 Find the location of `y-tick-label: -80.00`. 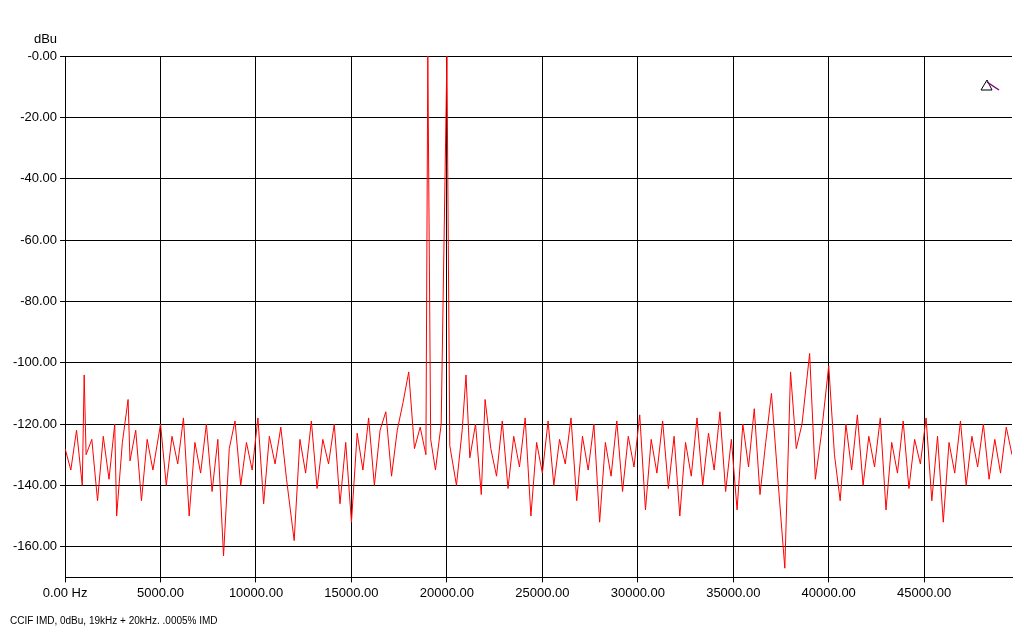

y-tick-label: -80.00 is located at coordinates (39, 300).